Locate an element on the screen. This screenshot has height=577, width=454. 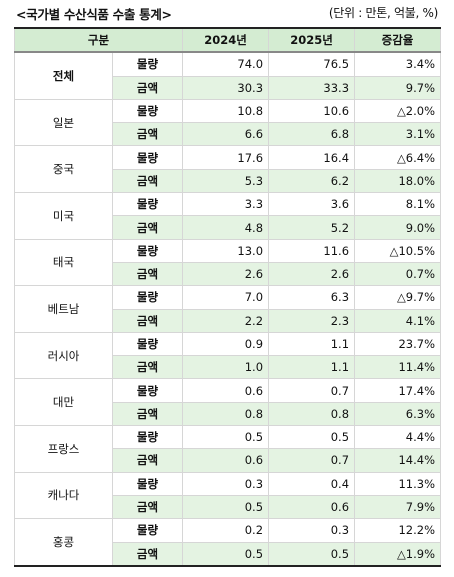
region-cell: 러시아 is located at coordinates (63, 355).